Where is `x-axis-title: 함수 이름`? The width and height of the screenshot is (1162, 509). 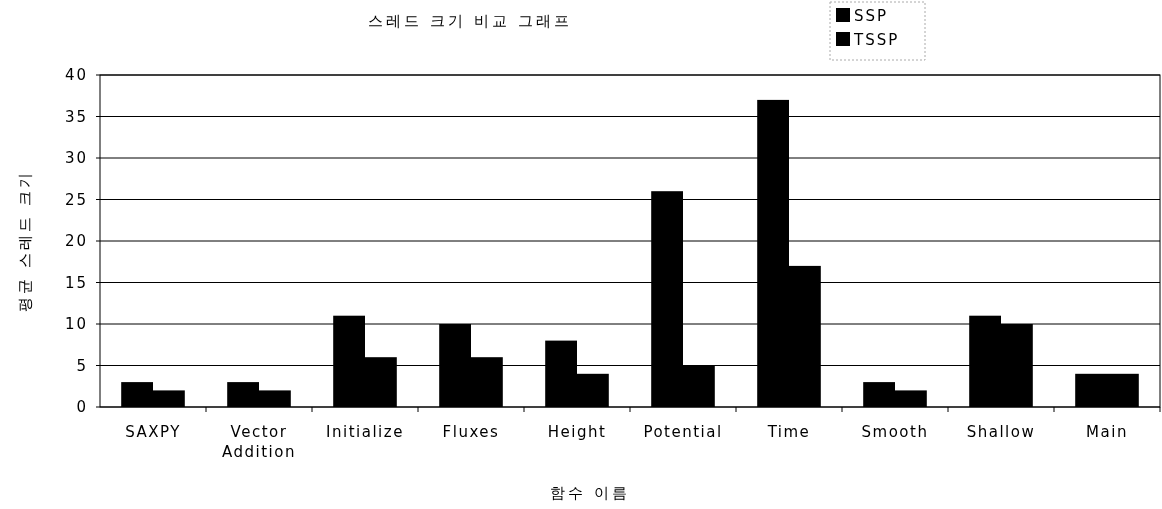
x-axis-title: 함수 이름 is located at coordinates (590, 493).